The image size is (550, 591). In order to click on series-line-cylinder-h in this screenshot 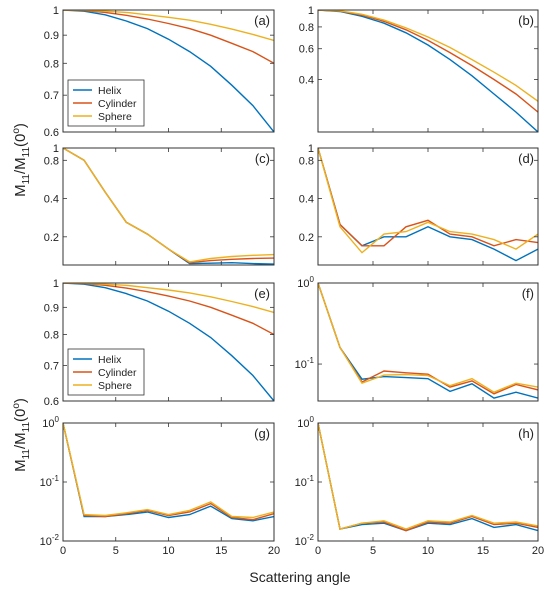, I will do `click(428, 477)`.